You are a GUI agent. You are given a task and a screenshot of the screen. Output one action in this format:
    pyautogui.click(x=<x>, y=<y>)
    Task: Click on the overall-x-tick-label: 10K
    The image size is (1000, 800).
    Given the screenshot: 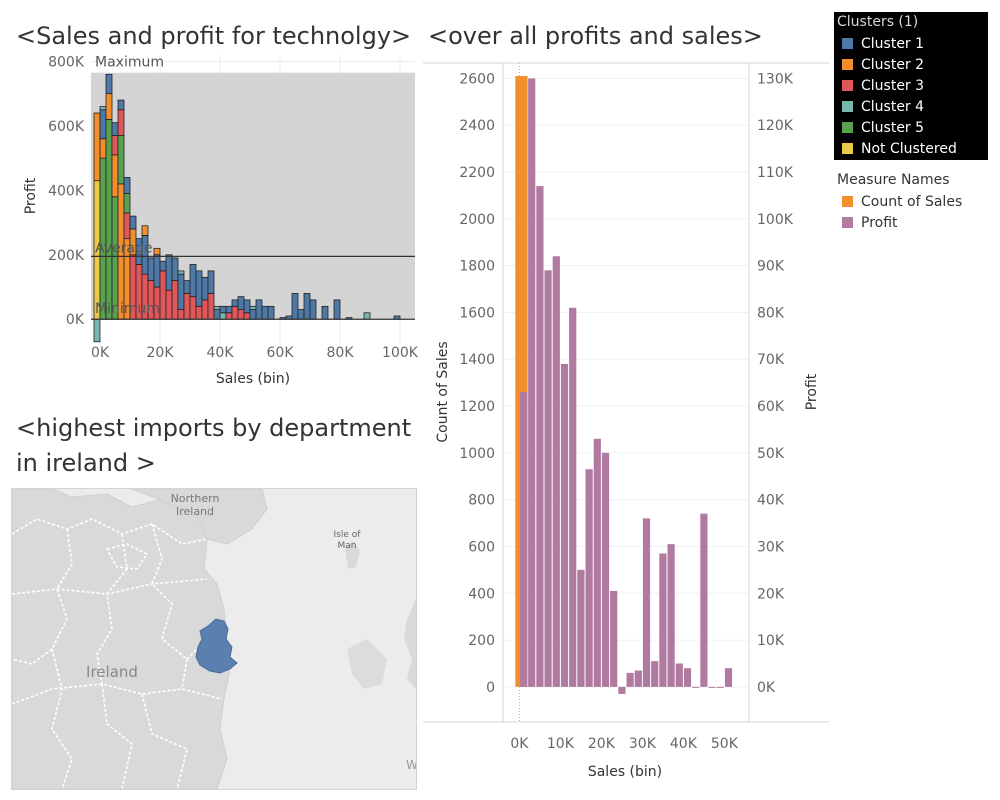 What is the action you would take?
    pyautogui.click(x=561, y=744)
    